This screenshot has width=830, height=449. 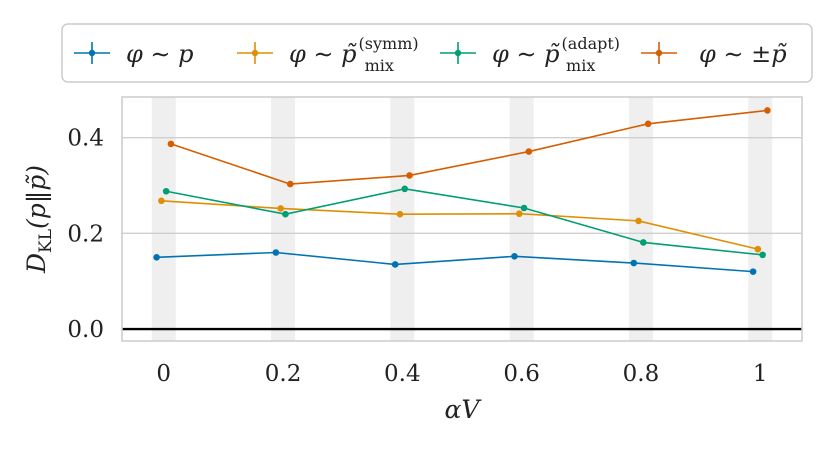 I want to click on legend-label-phi-p: φ ∼ p, so click(x=160, y=54).